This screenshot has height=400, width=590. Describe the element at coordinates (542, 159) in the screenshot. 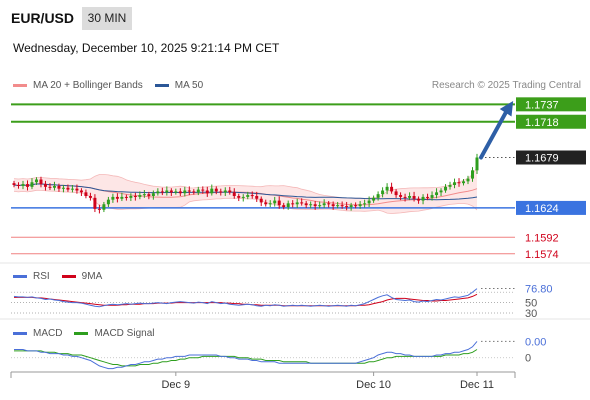

I see `level-label-2: 1.1679` at that location.